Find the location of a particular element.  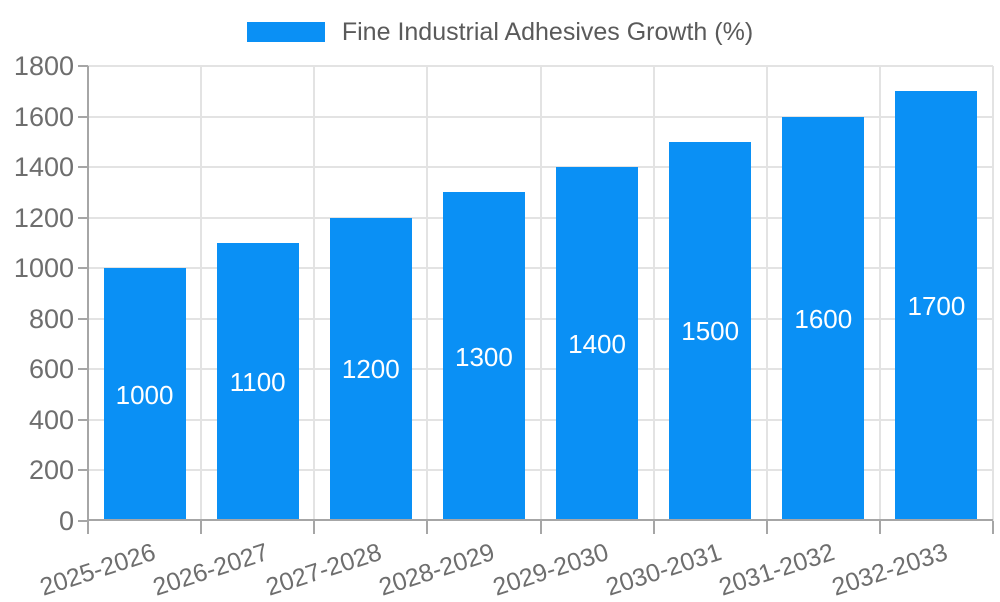

y-tick-label: 1000 is located at coordinates (43, 268).